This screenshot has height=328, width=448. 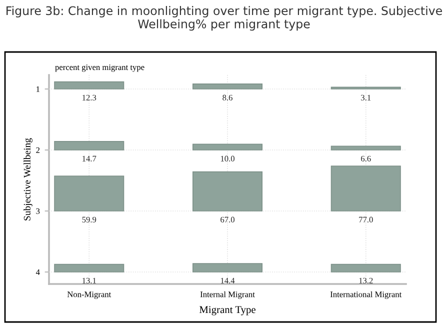 I want to click on x-tick-label: Internal Migrant, so click(x=227, y=295).